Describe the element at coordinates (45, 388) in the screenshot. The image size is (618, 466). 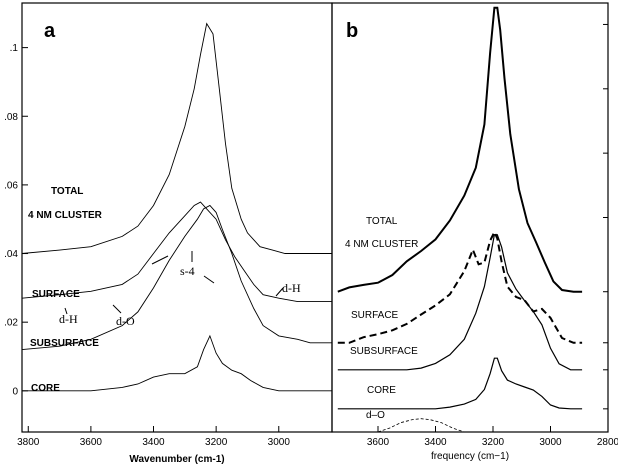
I see `panel-a-label-core: CORE` at that location.